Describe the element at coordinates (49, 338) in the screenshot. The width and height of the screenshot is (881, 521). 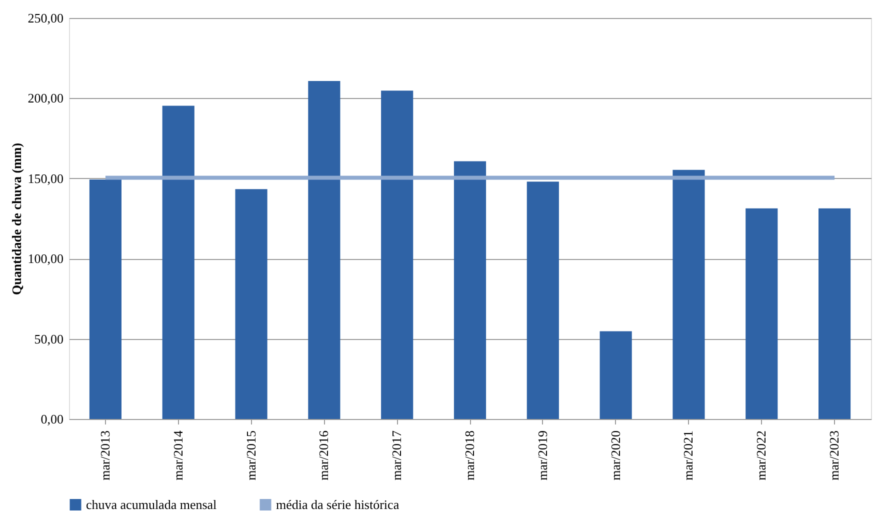
I see `y-tick-label: 50,00` at that location.